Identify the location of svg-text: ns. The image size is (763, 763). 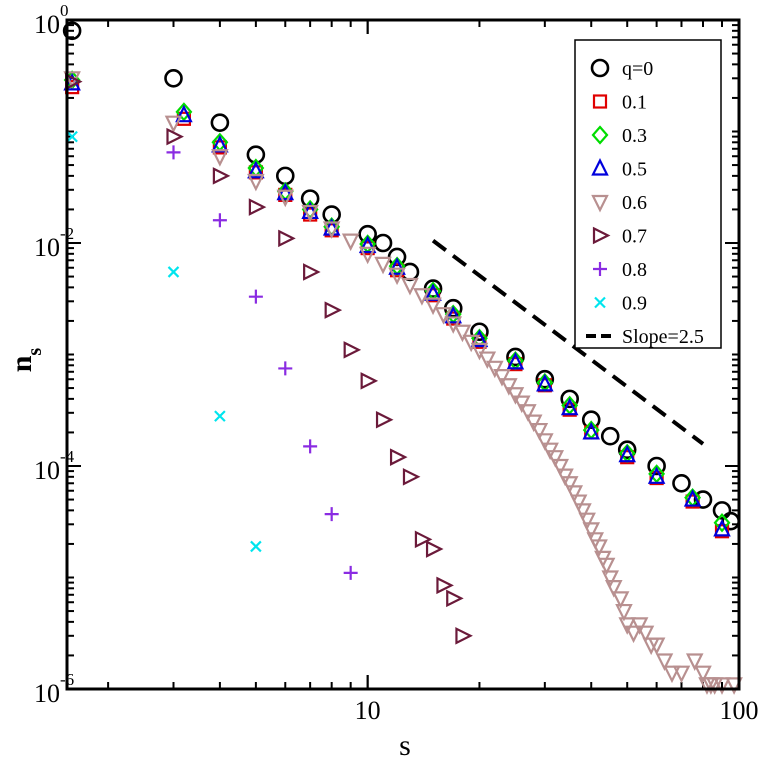
(25, 360).